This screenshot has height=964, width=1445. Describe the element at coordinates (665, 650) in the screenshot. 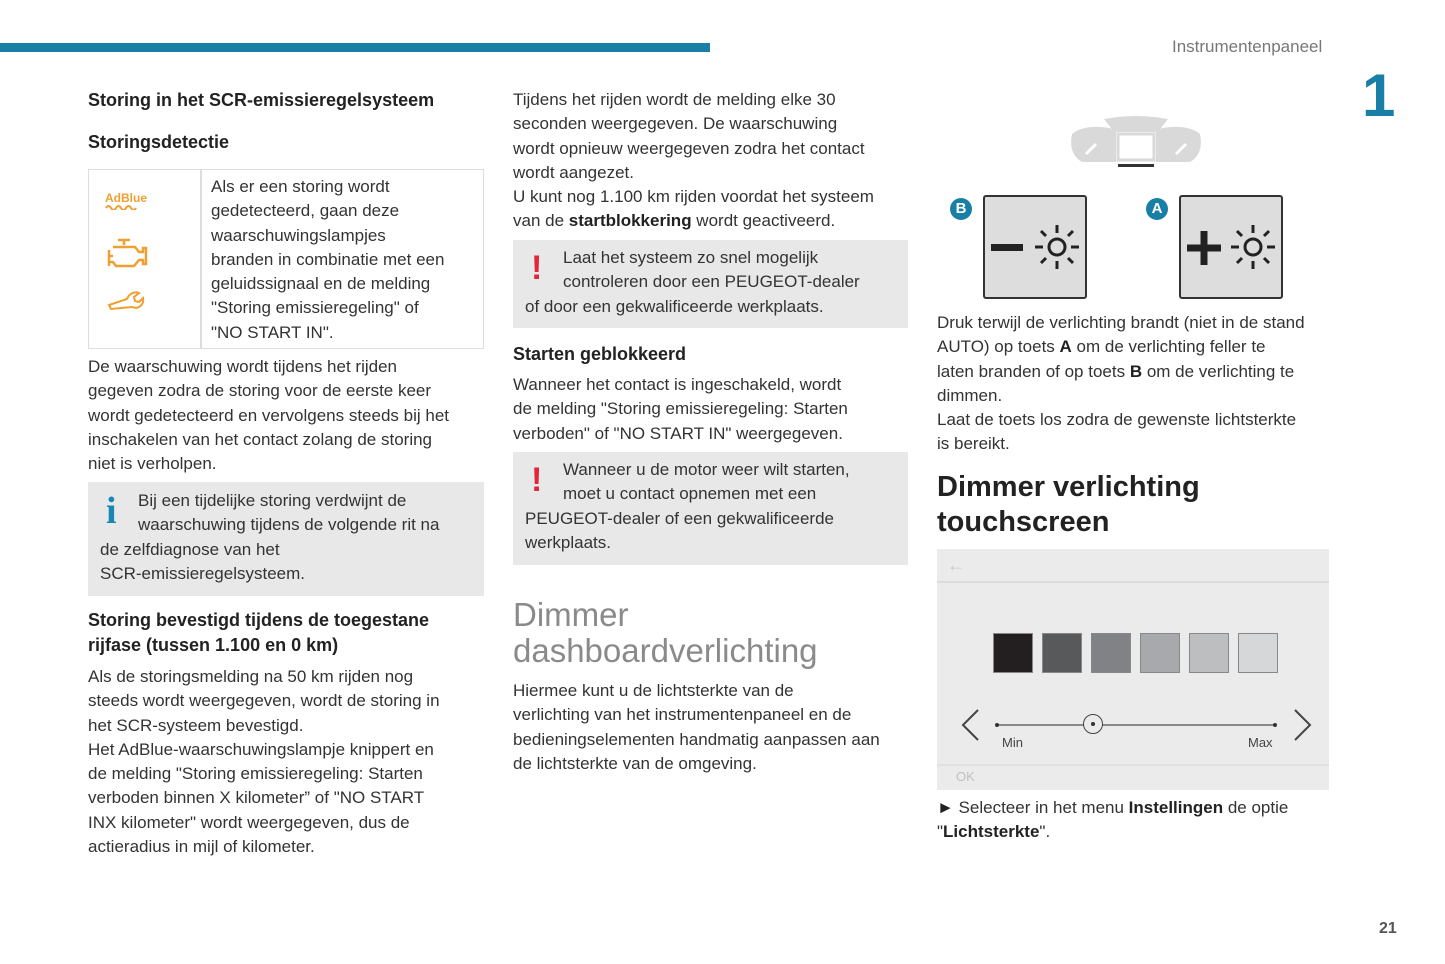

I see `text-line: dashboardverlichting` at that location.